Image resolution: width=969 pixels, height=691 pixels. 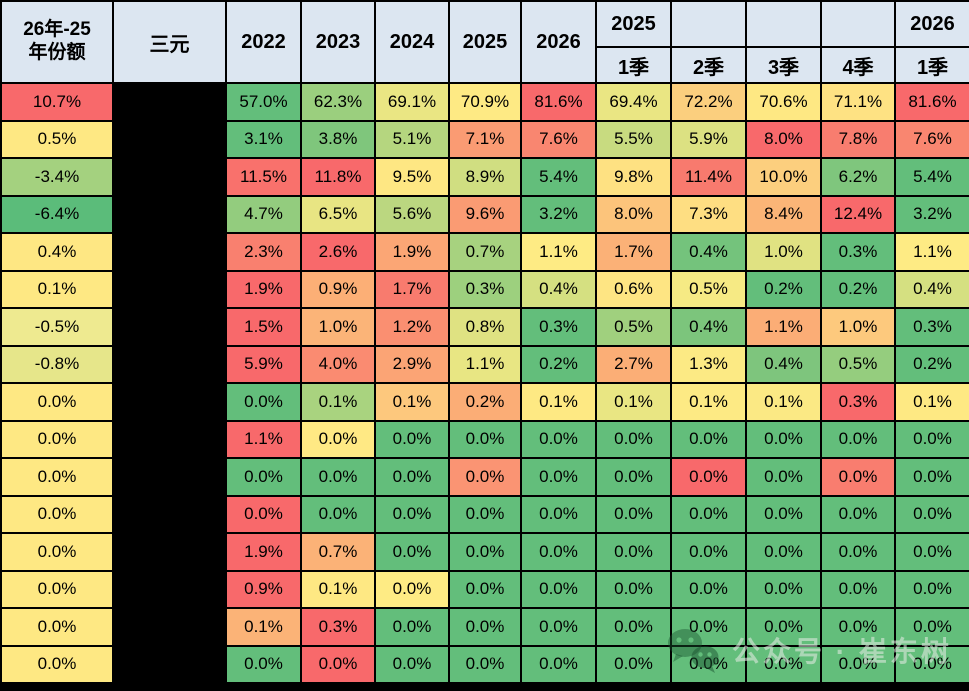 I want to click on heat-cell: 8.9%, so click(x=485, y=177).